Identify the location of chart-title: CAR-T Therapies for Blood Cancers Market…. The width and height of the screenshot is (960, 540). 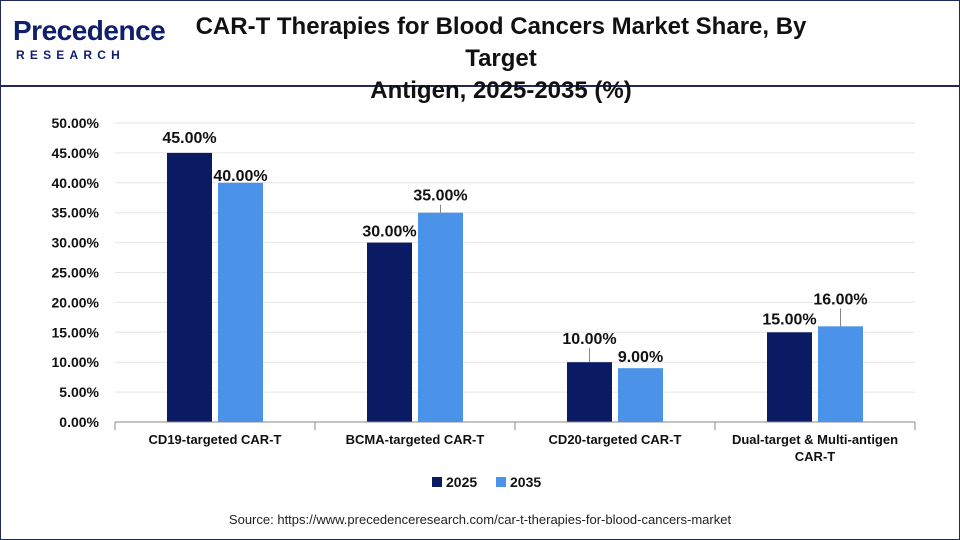
(501, 59).